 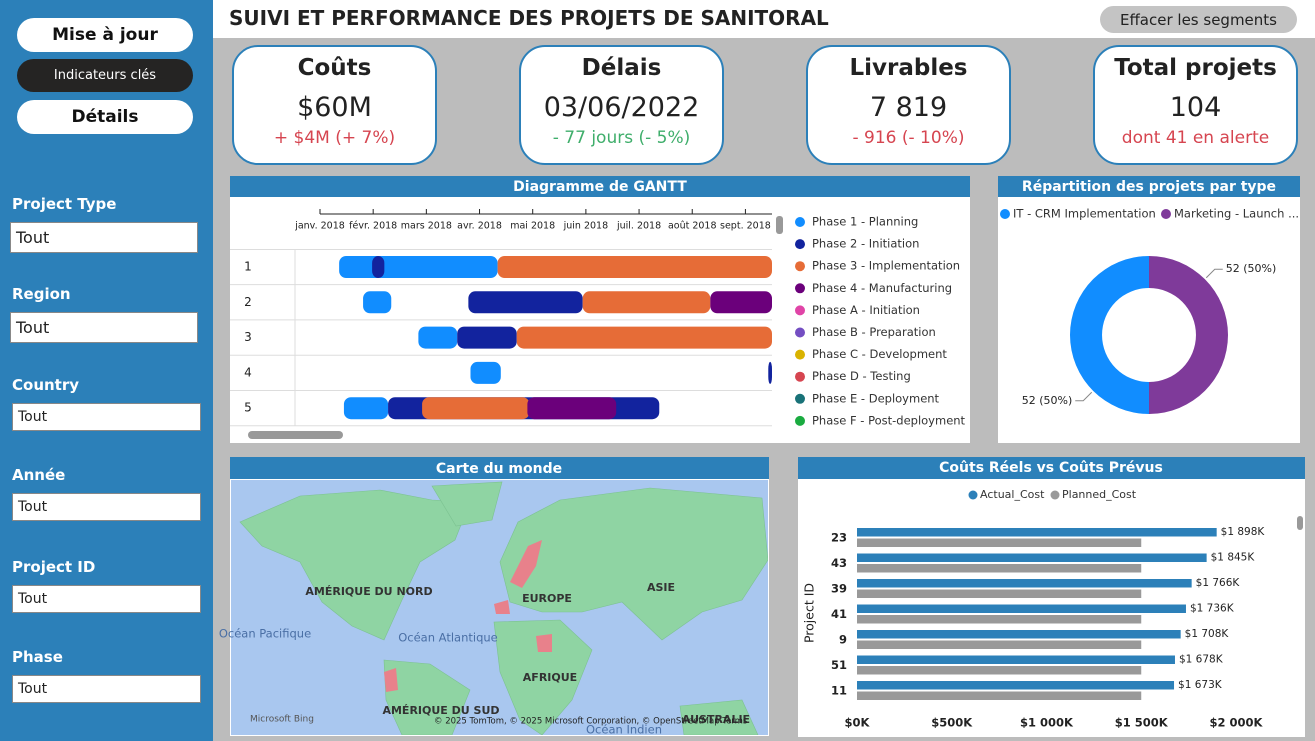 What do you see at coordinates (621, 107) in the screenshot?
I see `kpi-value: 03/06/2022` at bounding box center [621, 107].